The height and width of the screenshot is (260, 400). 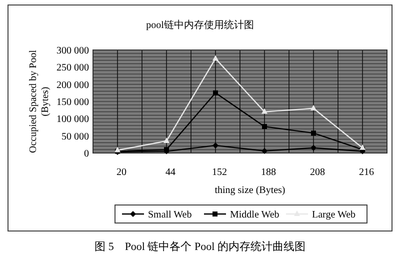 I want to click on y-axis-title: Occupied Spaced by Pool (Bytes), so click(x=39, y=102).